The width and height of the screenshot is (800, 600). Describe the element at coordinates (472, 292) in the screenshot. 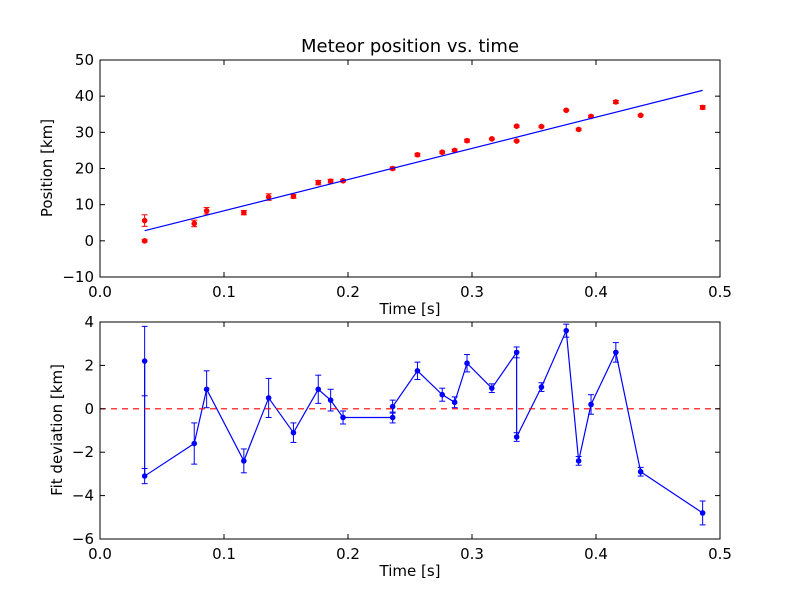

I see `position-xtick-label: 0.3` at that location.